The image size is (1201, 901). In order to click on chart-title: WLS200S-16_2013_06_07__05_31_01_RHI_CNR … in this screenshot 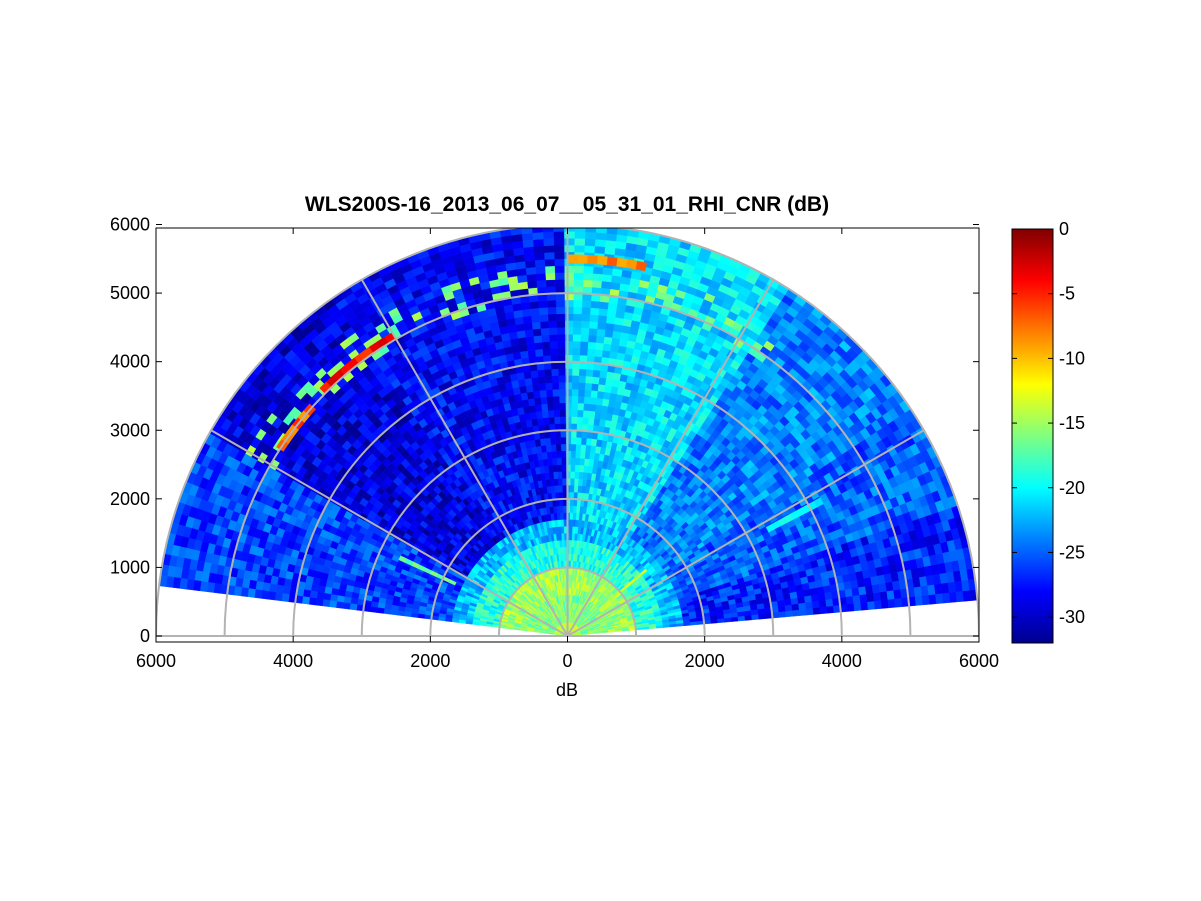, I will do `click(567, 204)`.